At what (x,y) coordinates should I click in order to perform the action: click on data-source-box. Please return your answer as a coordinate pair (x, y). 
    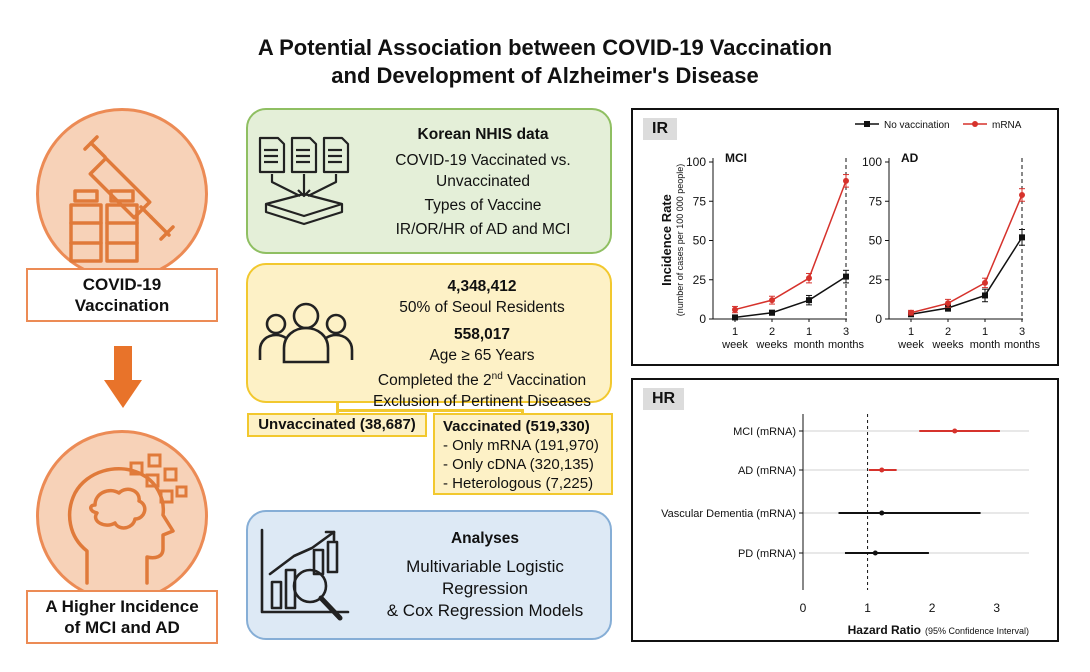
    Looking at the image, I should click on (429, 181).